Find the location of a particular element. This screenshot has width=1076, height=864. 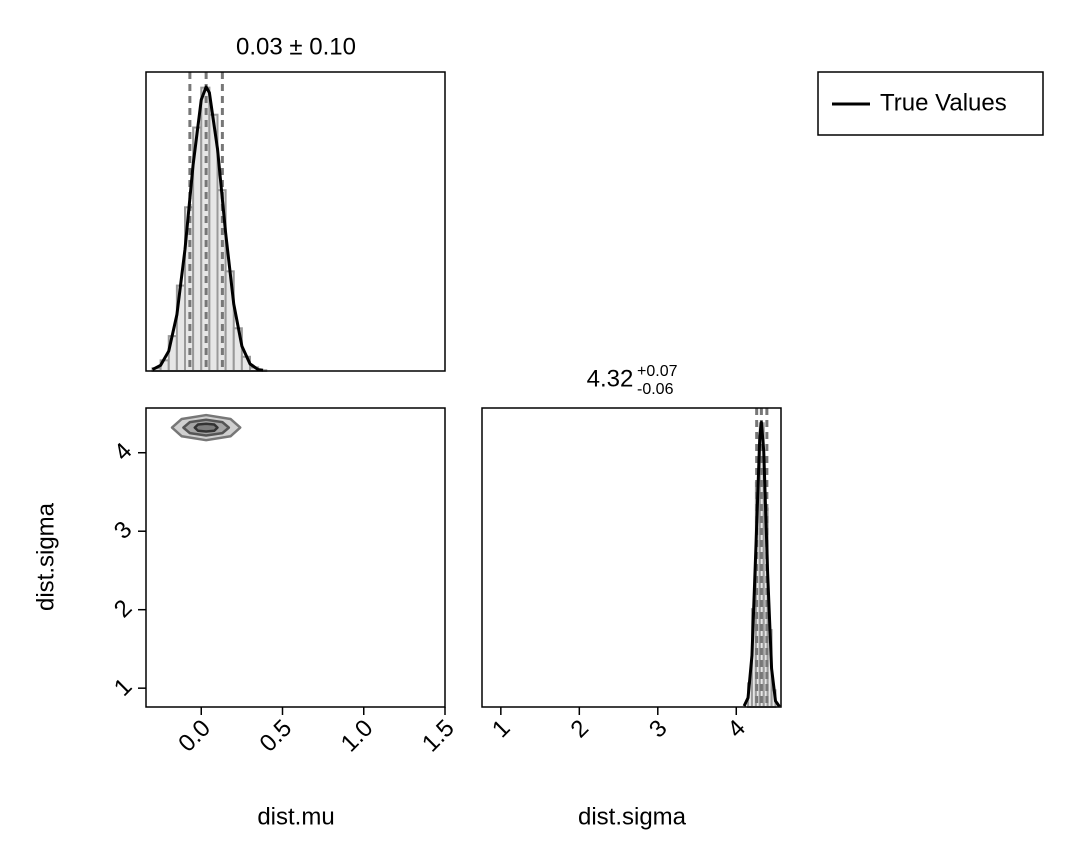

x-tick-label: 4 is located at coordinates (736, 729).